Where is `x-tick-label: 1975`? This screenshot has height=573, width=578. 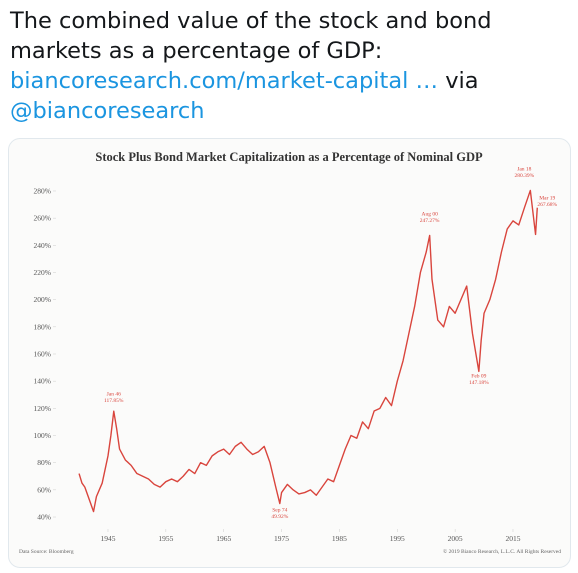
x-tick-label: 1975 is located at coordinates (281, 538).